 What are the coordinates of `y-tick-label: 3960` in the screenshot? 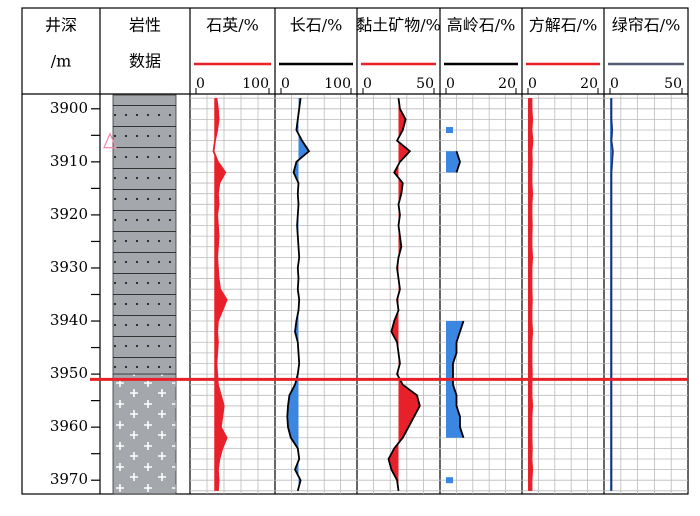 It's located at (69, 426).